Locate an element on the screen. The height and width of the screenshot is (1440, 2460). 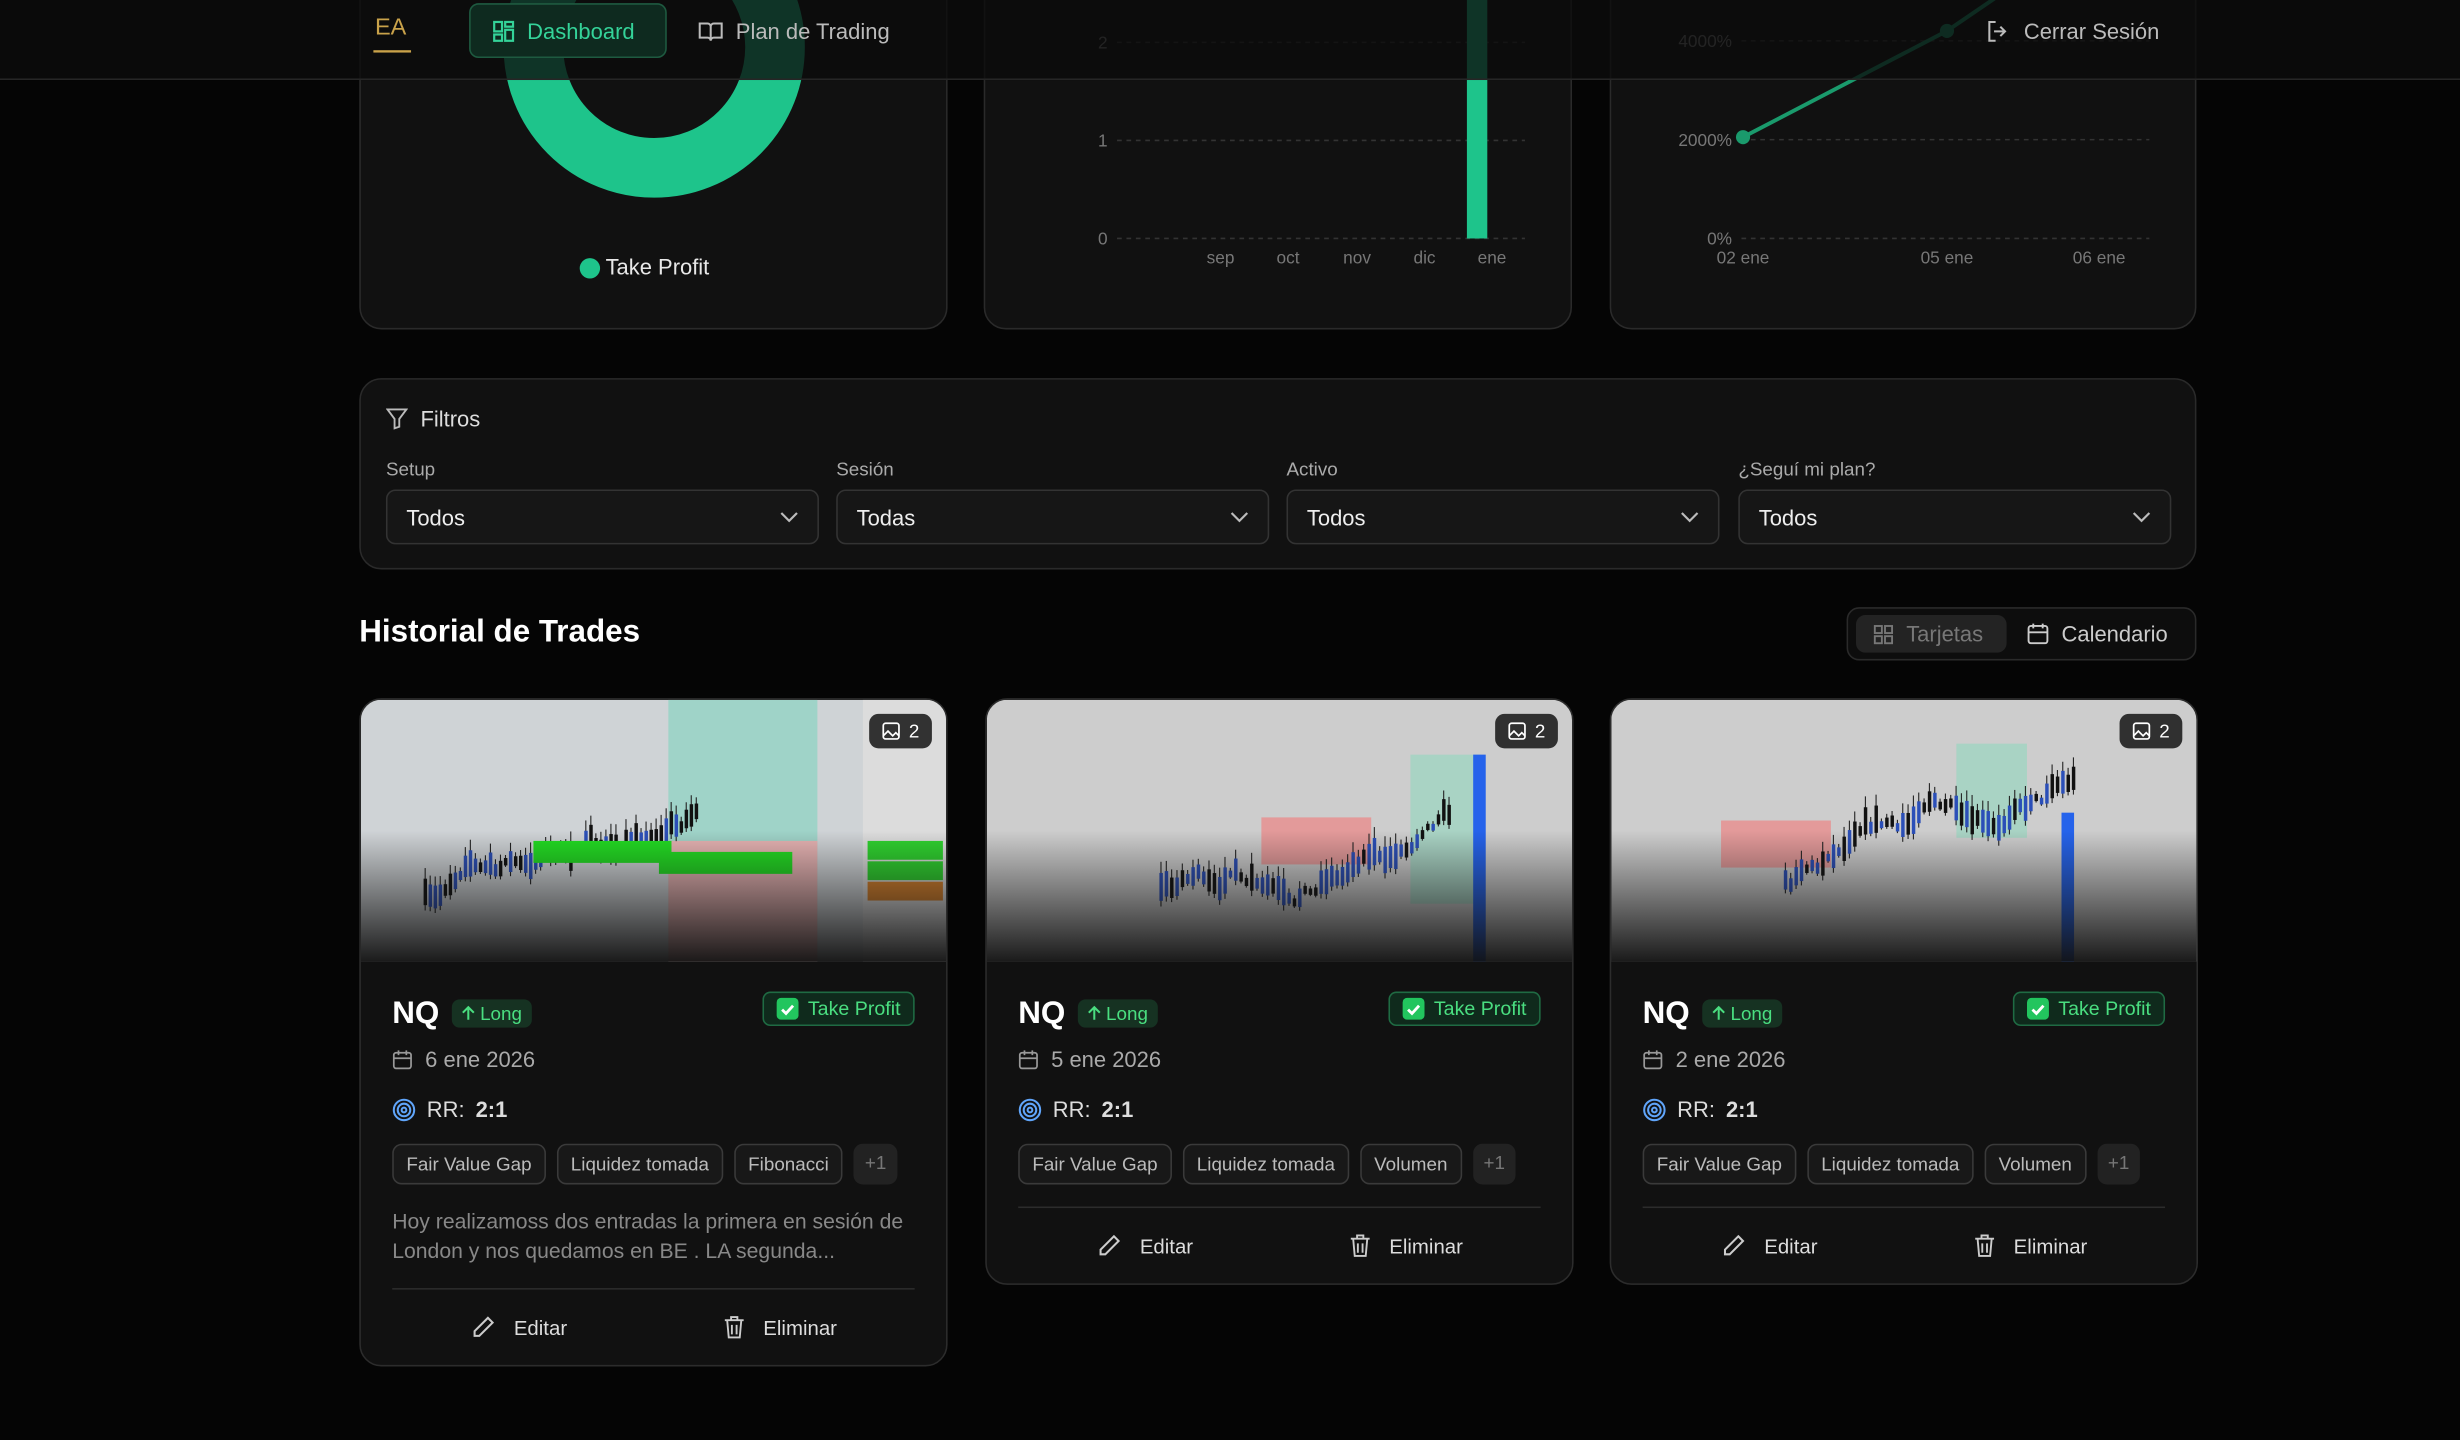
nav-dashboard: Dashboard is located at coordinates (568, 31).